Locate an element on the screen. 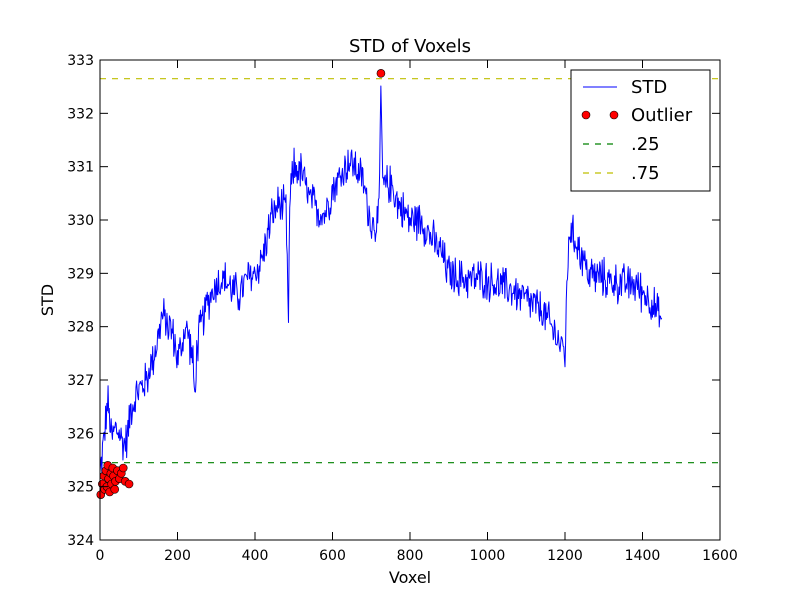 This screenshot has height=604, width=800. x-tick-label: 400 is located at coordinates (255, 556).